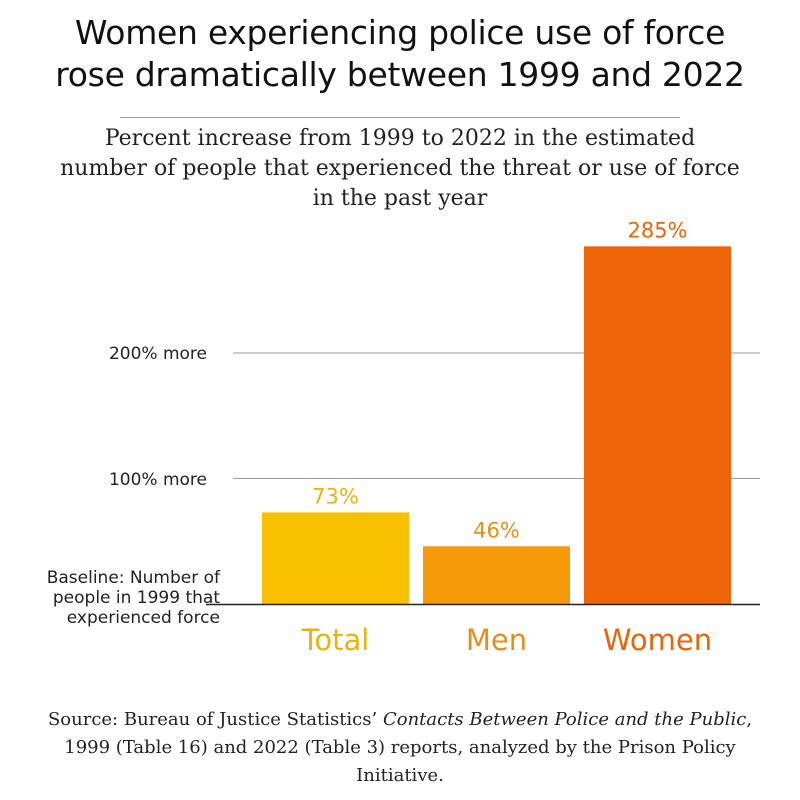 This screenshot has width=800, height=800. What do you see at coordinates (157, 354) in the screenshot?
I see `gridline-label-200: 200% more` at bounding box center [157, 354].